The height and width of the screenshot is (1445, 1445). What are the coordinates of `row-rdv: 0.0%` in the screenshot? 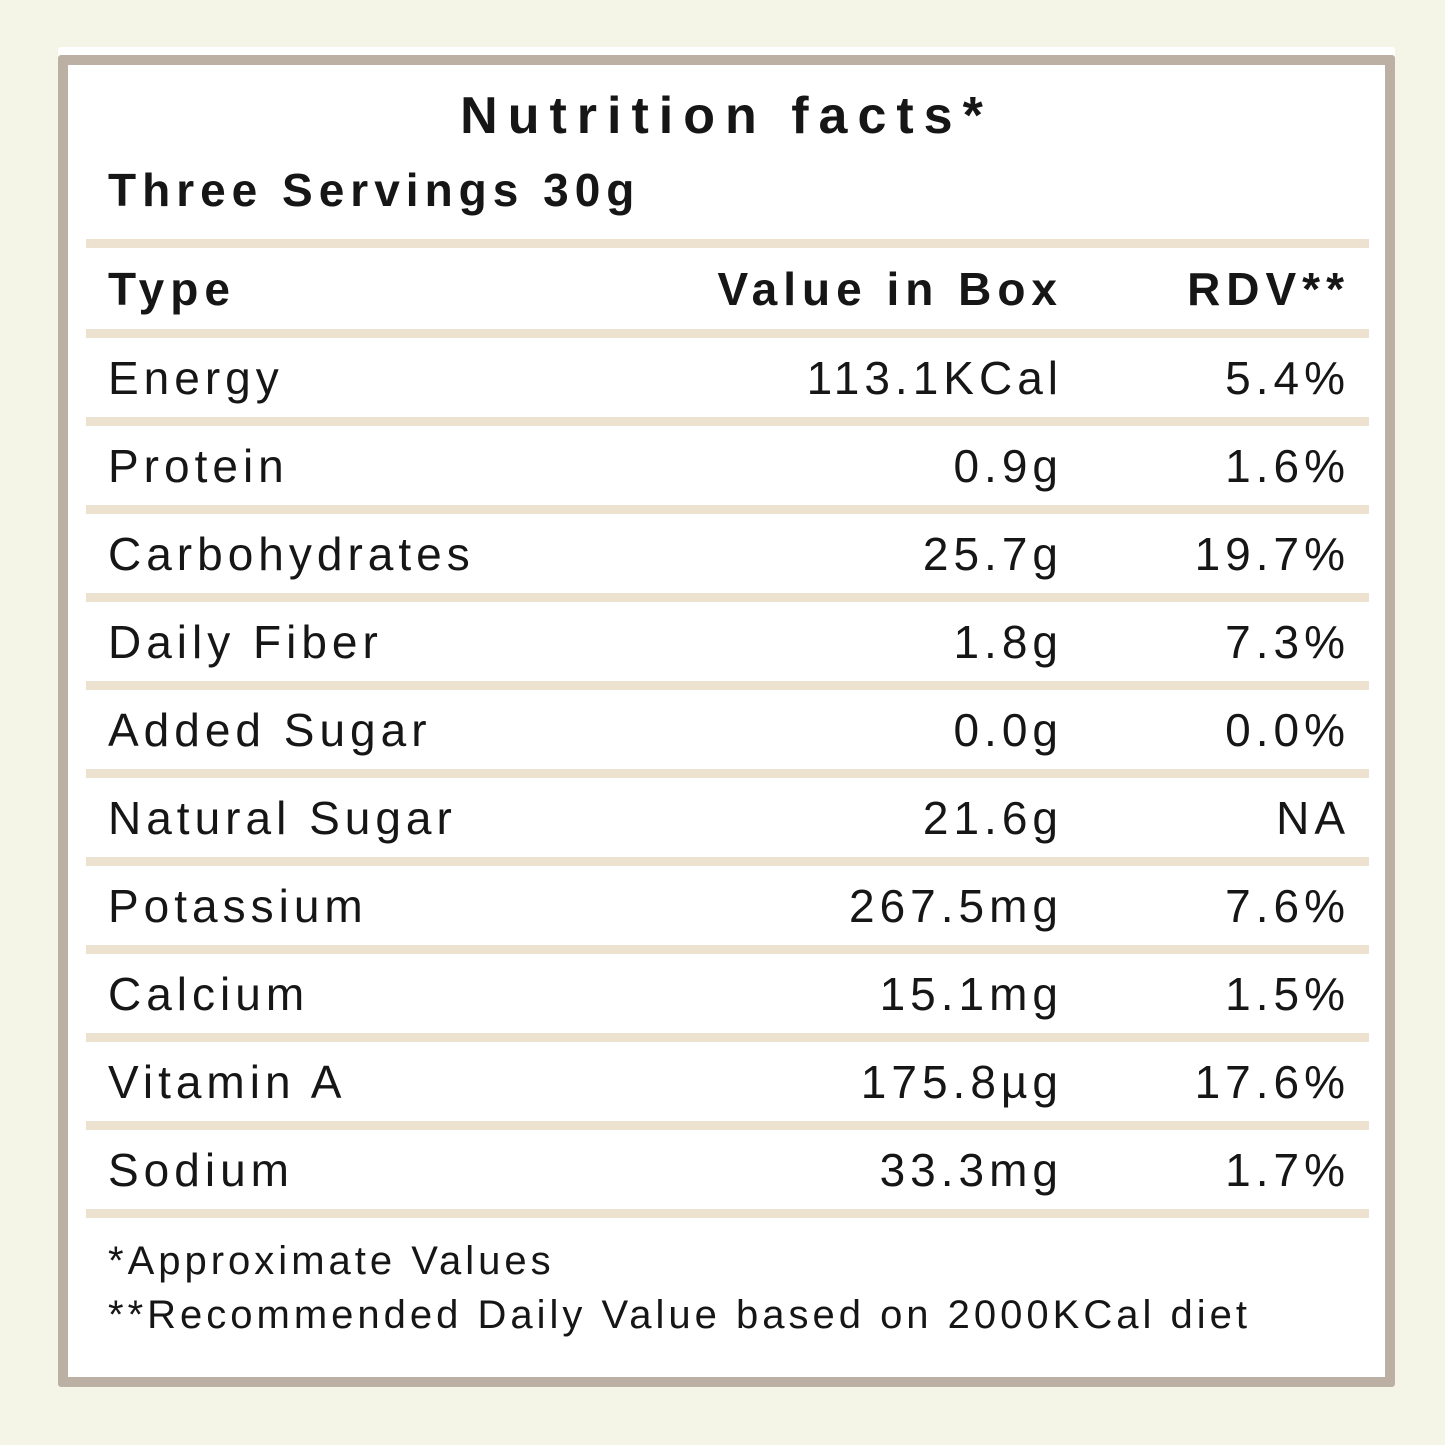 It's located at (1287, 729).